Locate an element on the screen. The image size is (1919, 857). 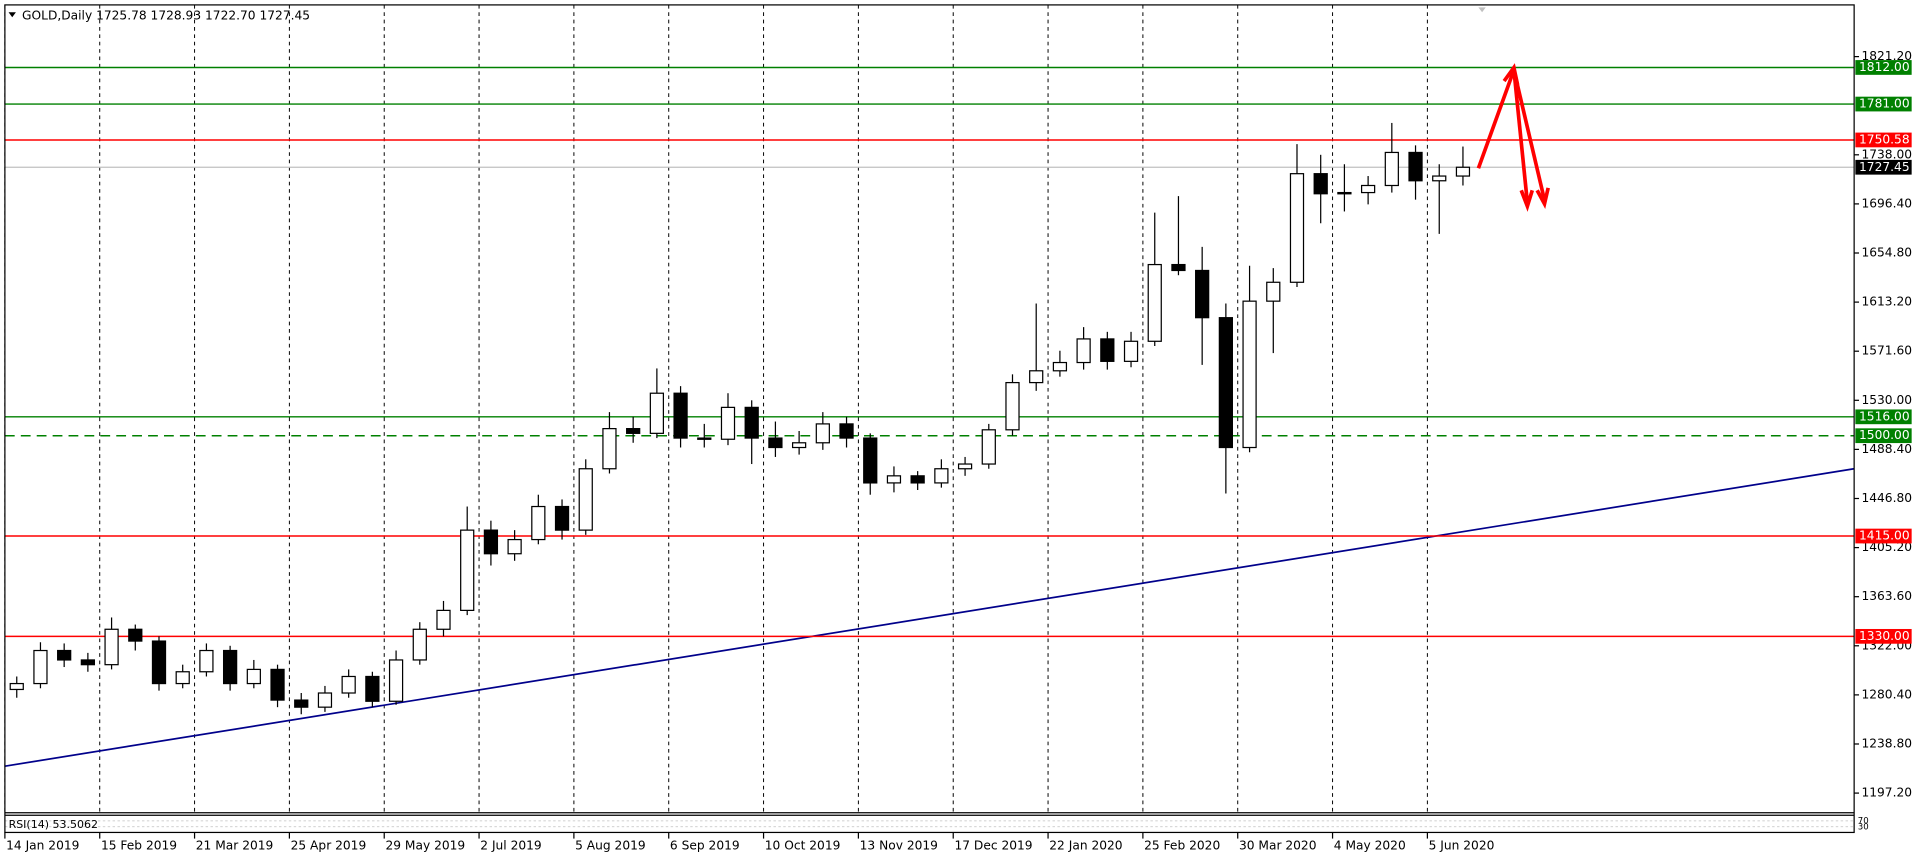
x-tick-label: 10 Oct 2019 is located at coordinates (803, 845).